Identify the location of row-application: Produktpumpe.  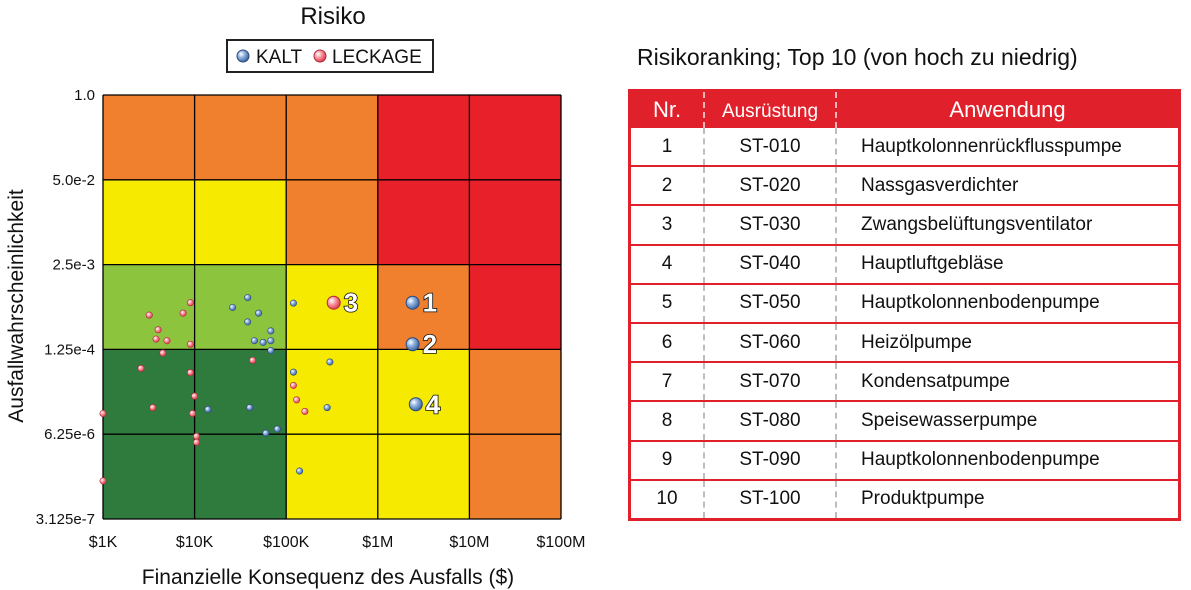
(923, 499).